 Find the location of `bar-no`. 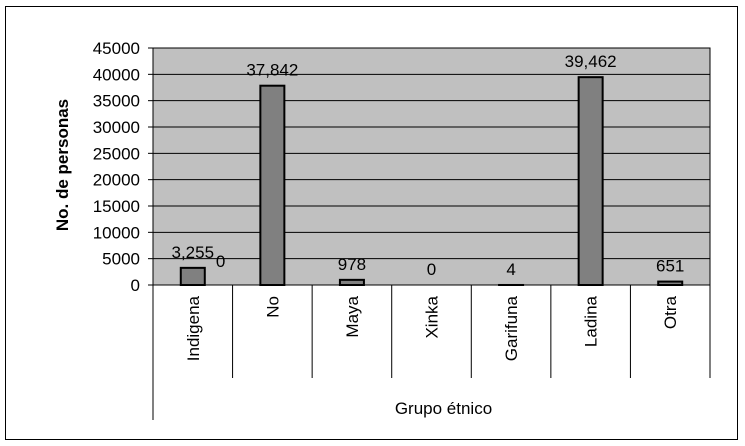

bar-no is located at coordinates (272, 185).